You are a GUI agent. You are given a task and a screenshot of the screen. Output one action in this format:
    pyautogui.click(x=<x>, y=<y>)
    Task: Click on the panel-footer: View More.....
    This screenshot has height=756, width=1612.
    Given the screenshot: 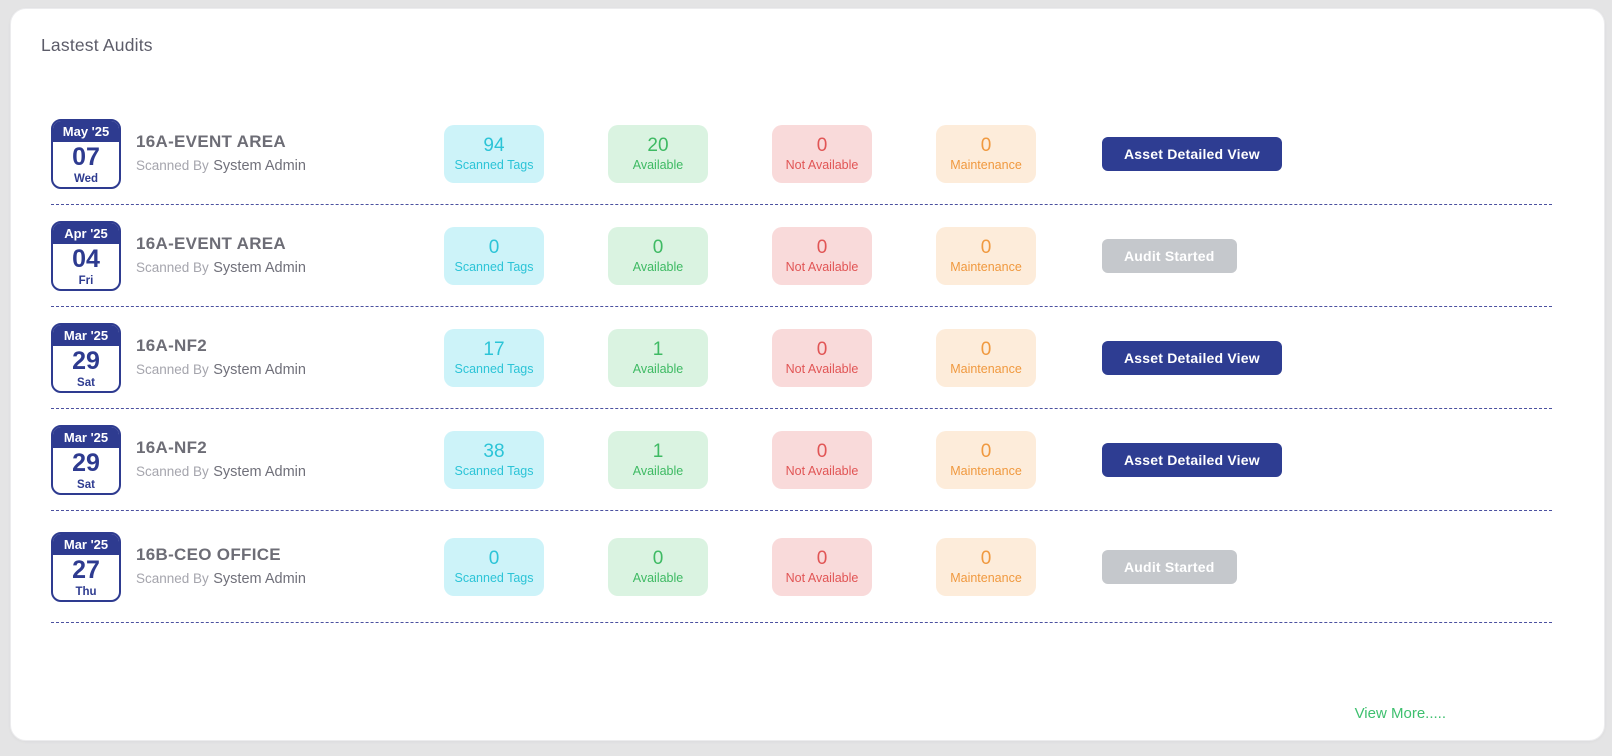 What is the action you would take?
    pyautogui.click(x=807, y=714)
    